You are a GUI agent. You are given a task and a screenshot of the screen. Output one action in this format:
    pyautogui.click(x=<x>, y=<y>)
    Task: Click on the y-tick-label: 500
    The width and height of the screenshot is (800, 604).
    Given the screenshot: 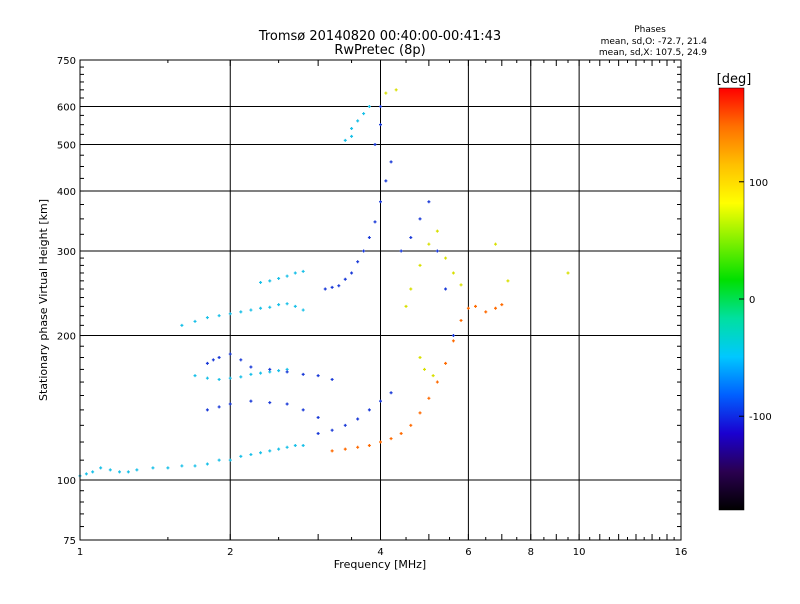 What is the action you would take?
    pyautogui.click(x=66, y=146)
    